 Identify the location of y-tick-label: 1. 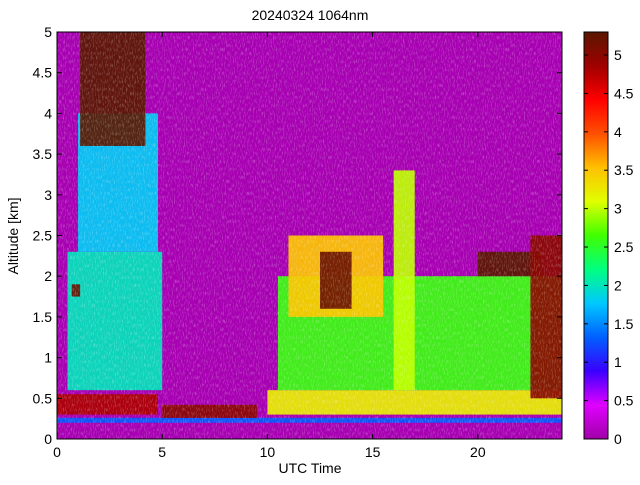
(48, 358).